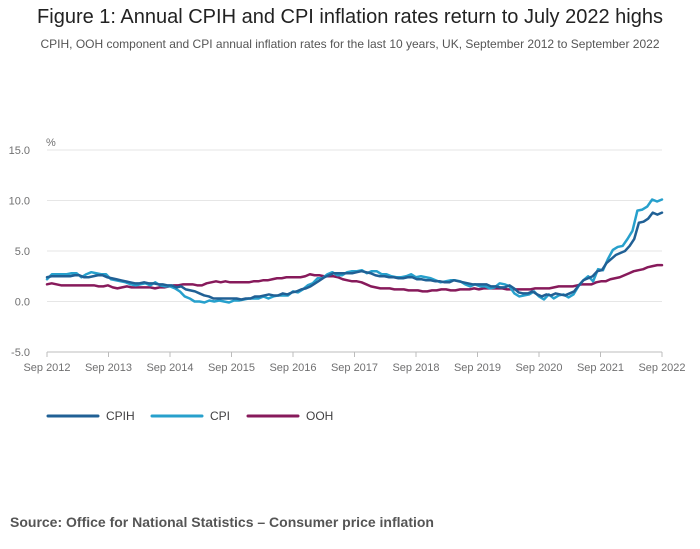 The height and width of the screenshot is (549, 700). What do you see at coordinates (19, 202) in the screenshot?
I see `y-tick-label: 10.0` at bounding box center [19, 202].